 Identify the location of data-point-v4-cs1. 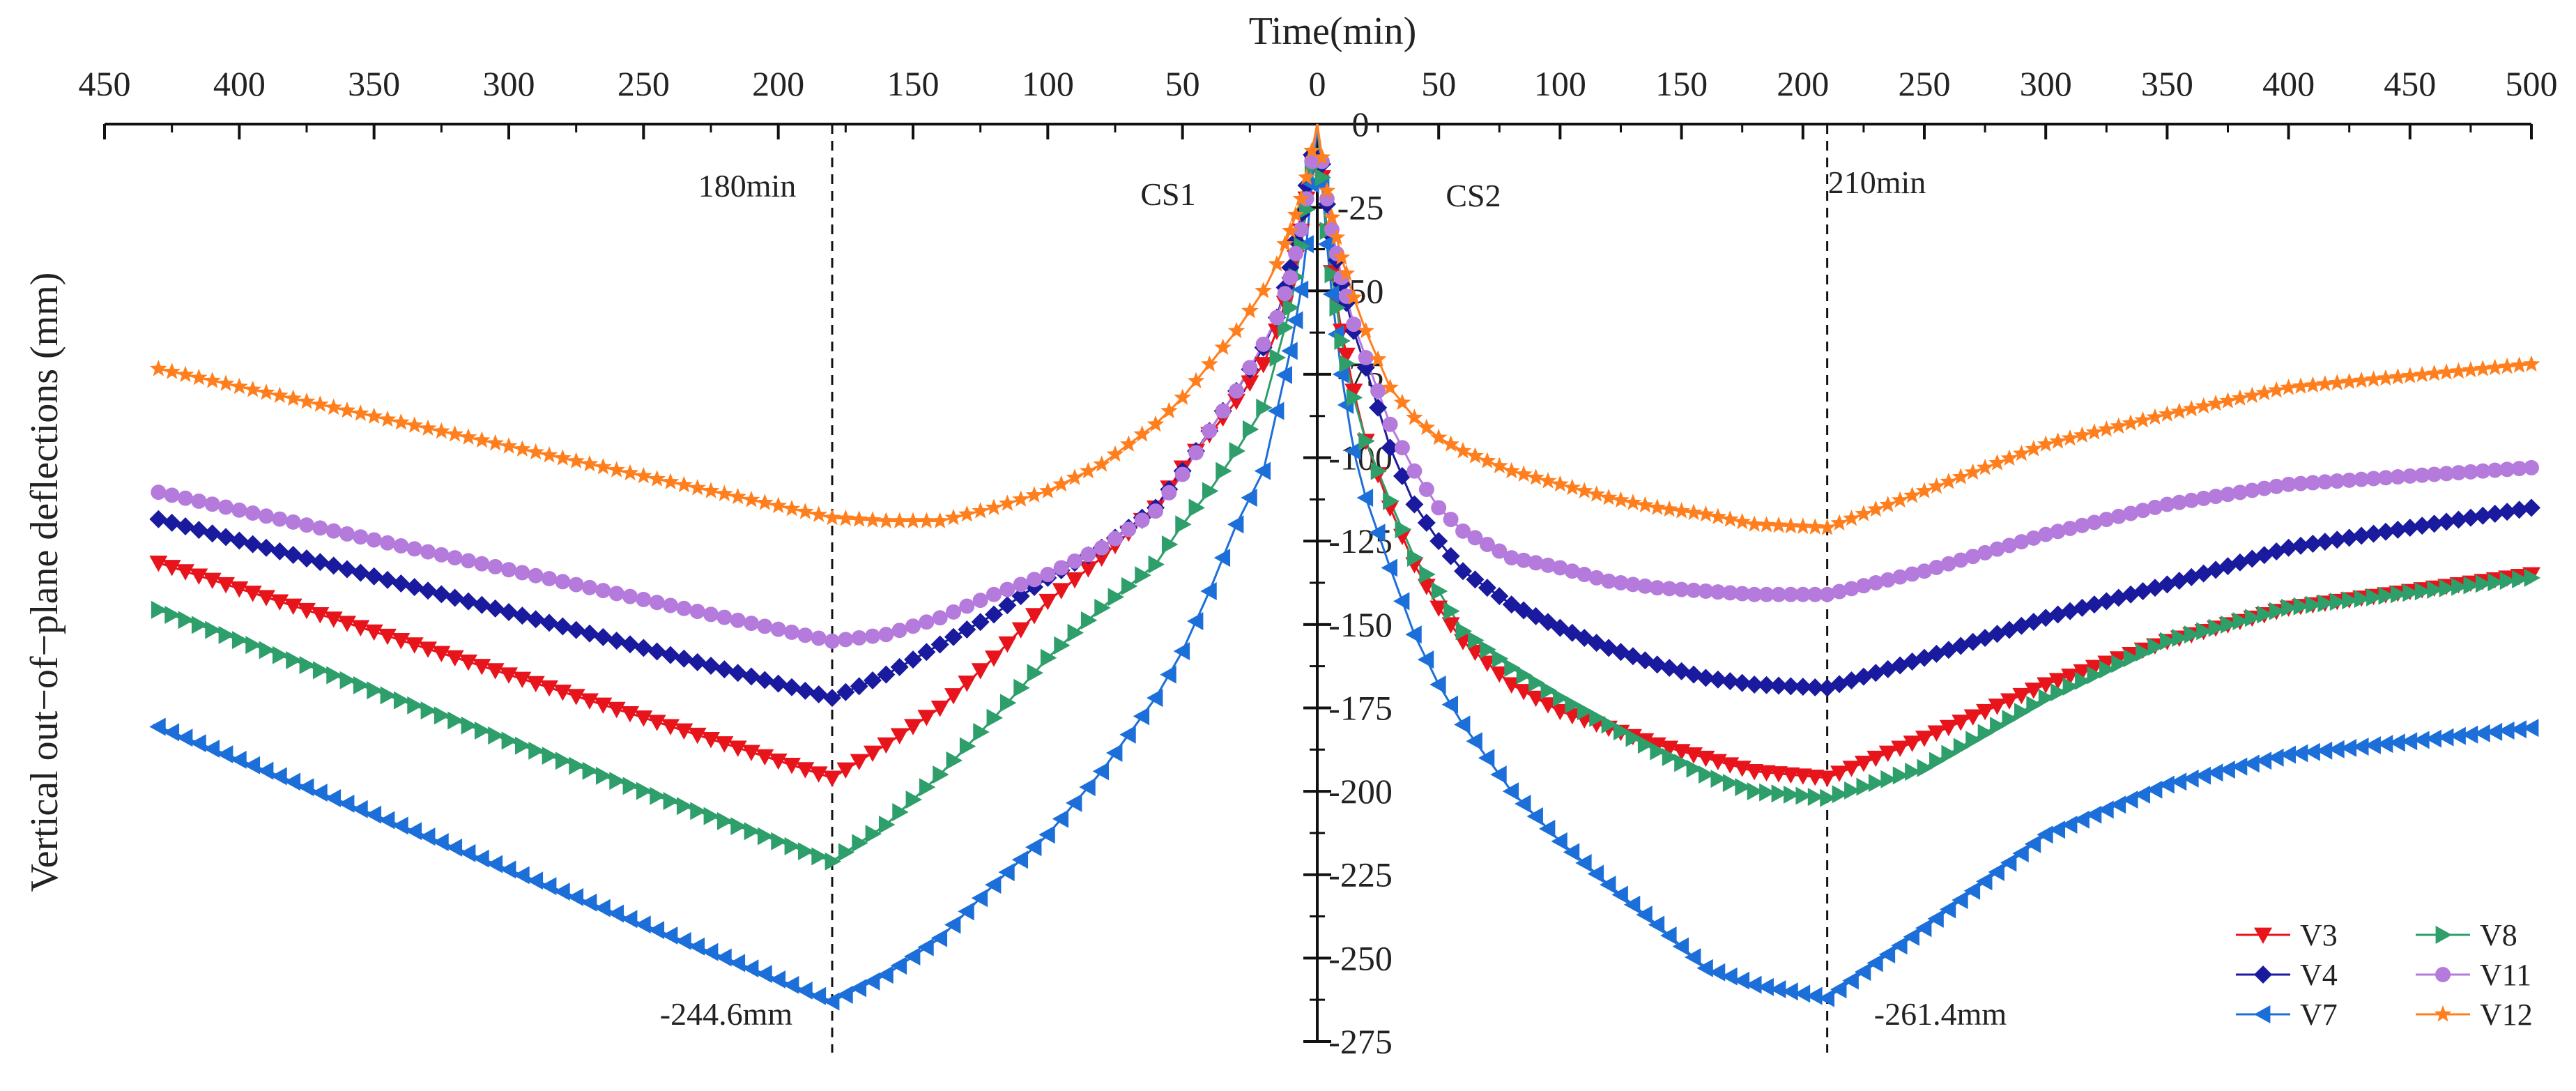
(239, 540).